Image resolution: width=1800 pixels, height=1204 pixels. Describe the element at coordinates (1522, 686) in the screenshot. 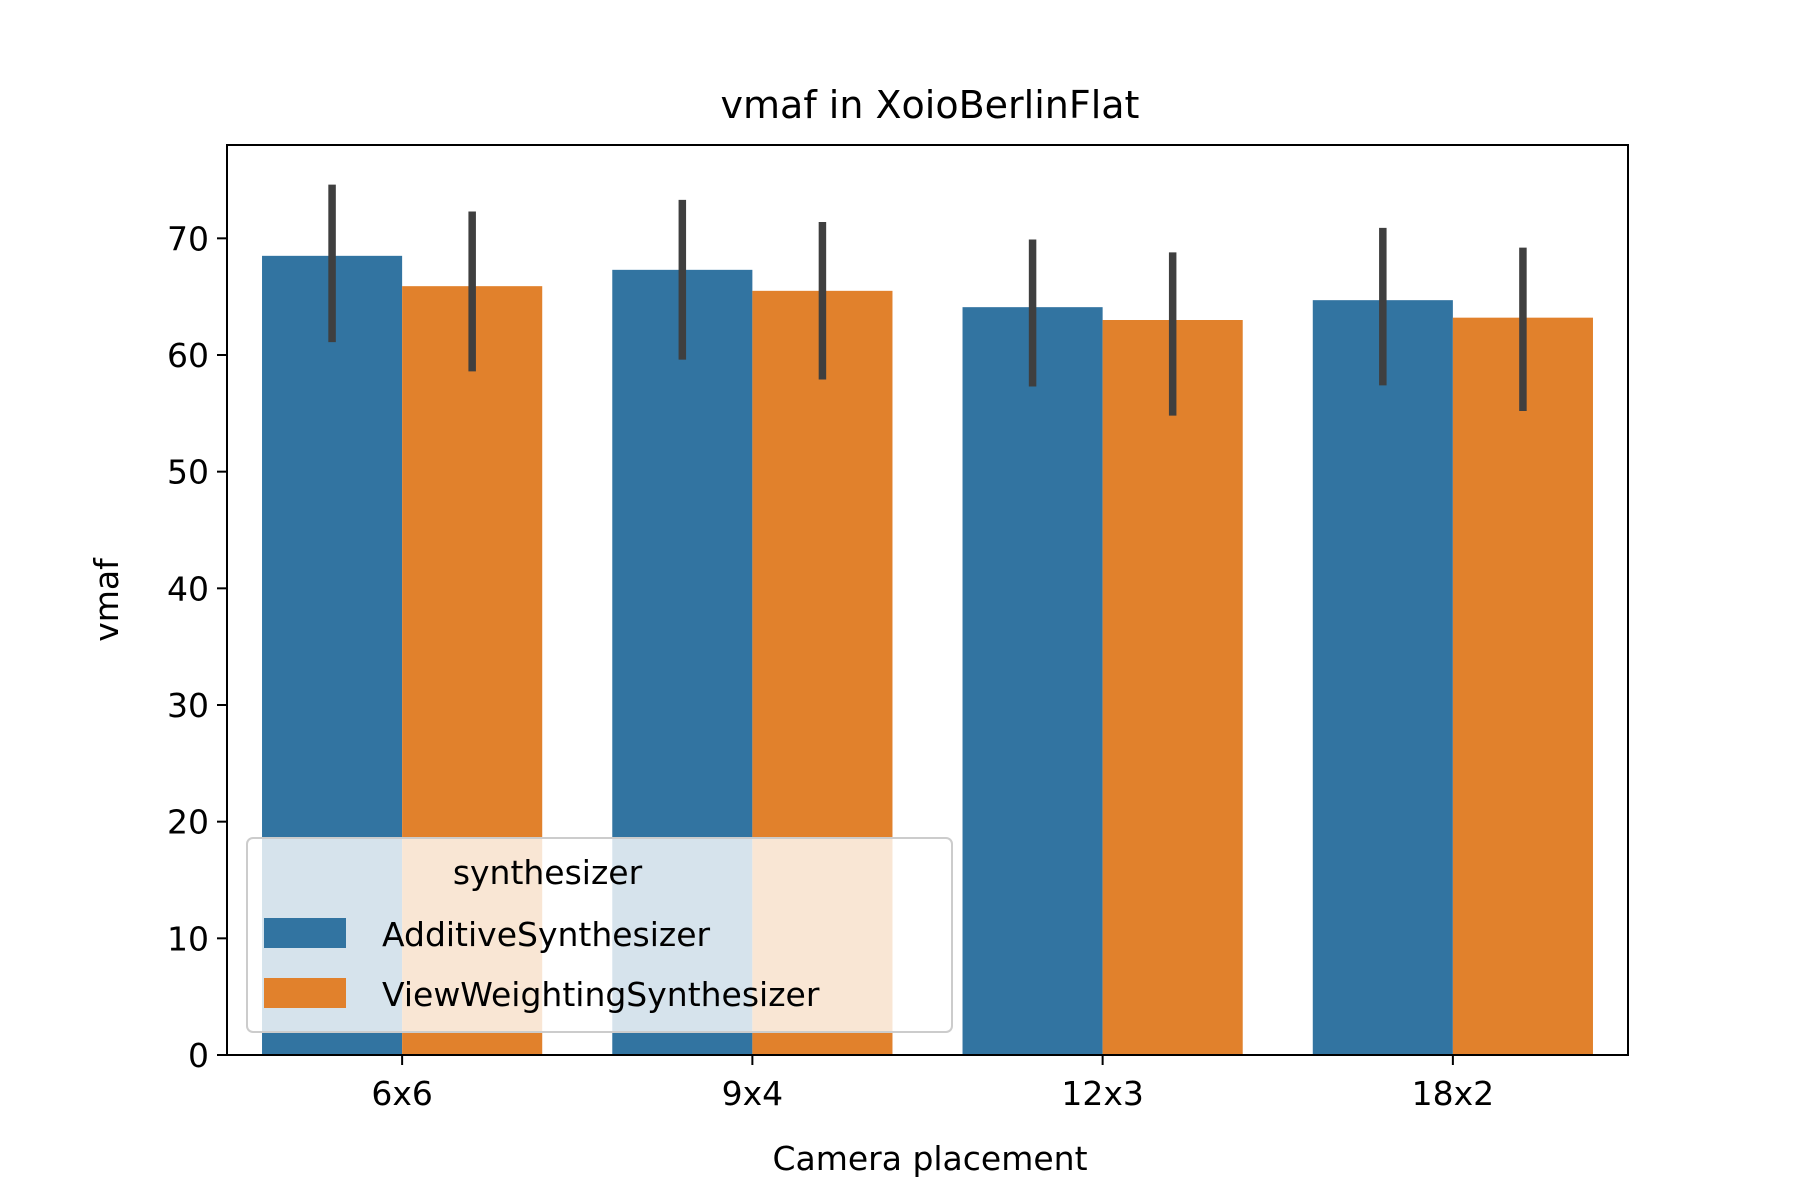

I see `bar-ViewWeightingSynthesizer-18x2` at that location.